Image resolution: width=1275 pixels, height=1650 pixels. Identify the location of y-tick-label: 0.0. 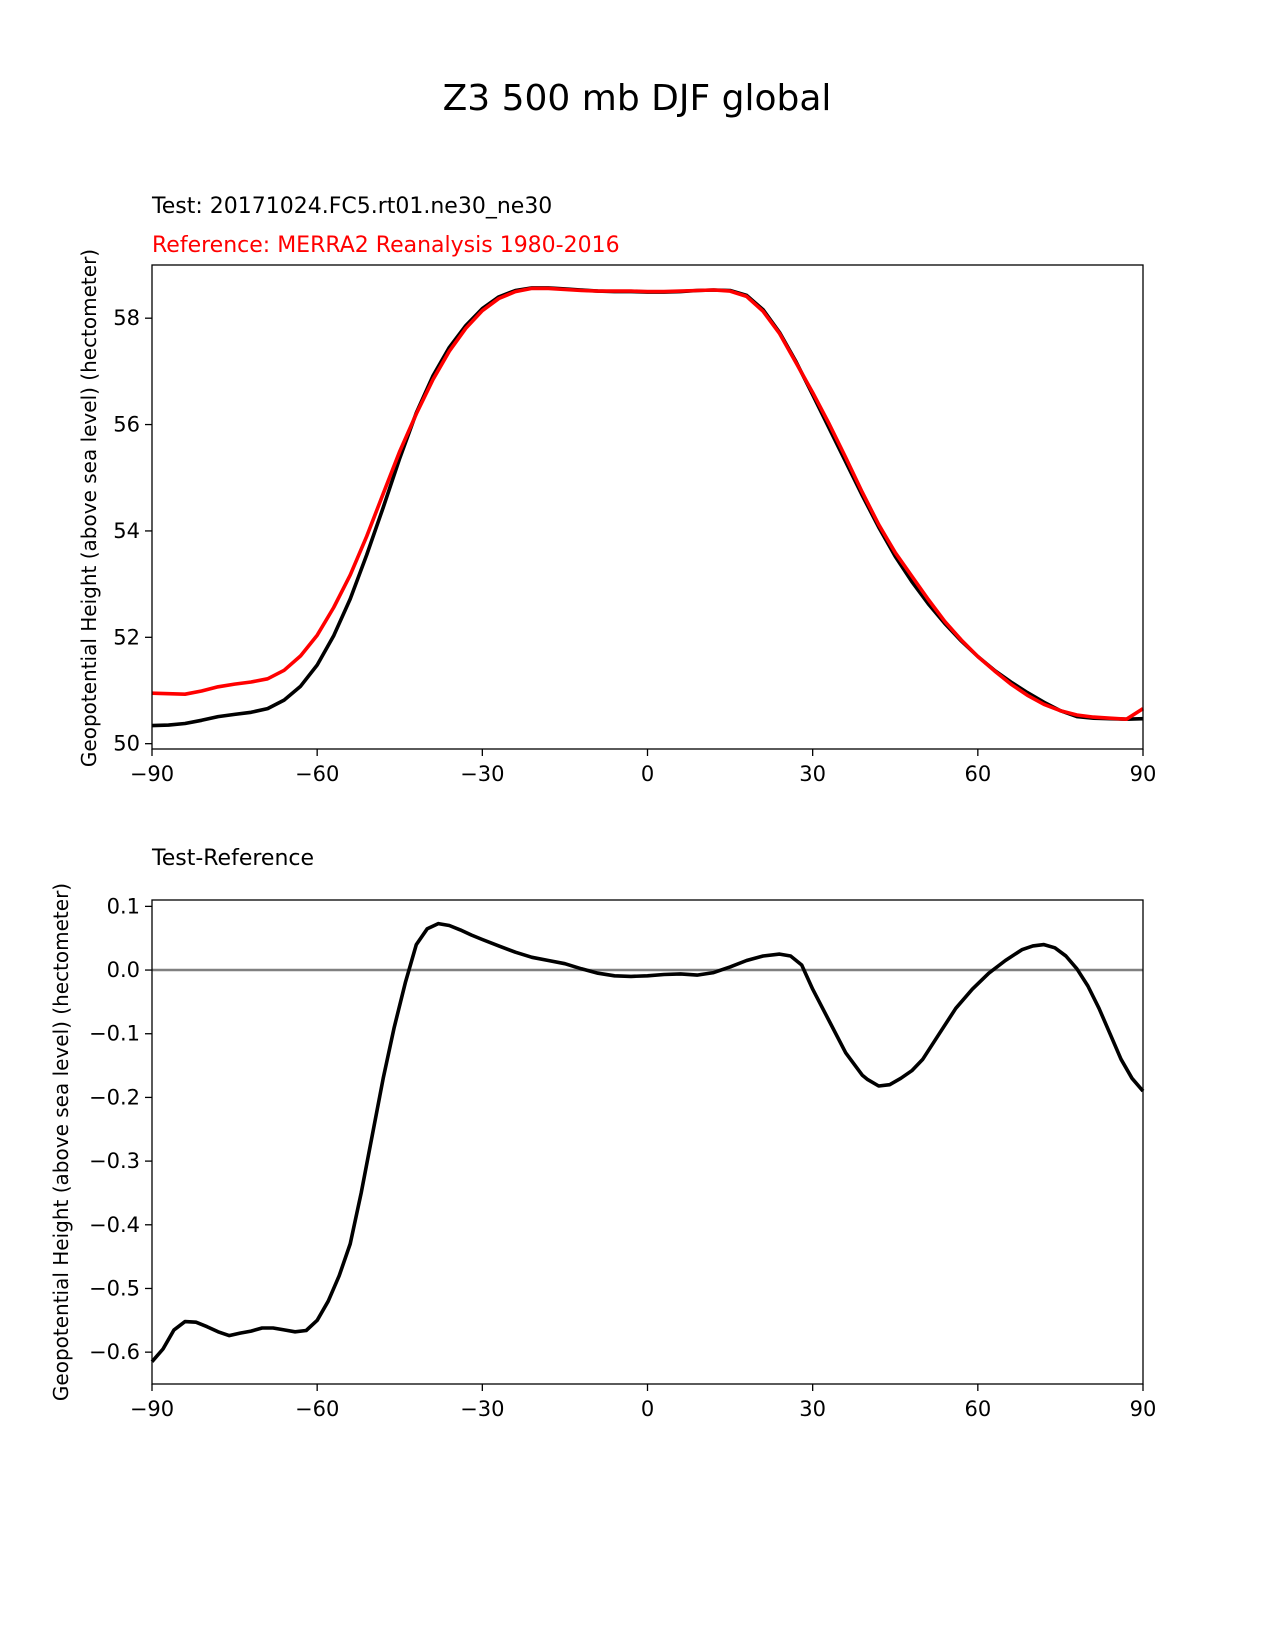
(123, 970).